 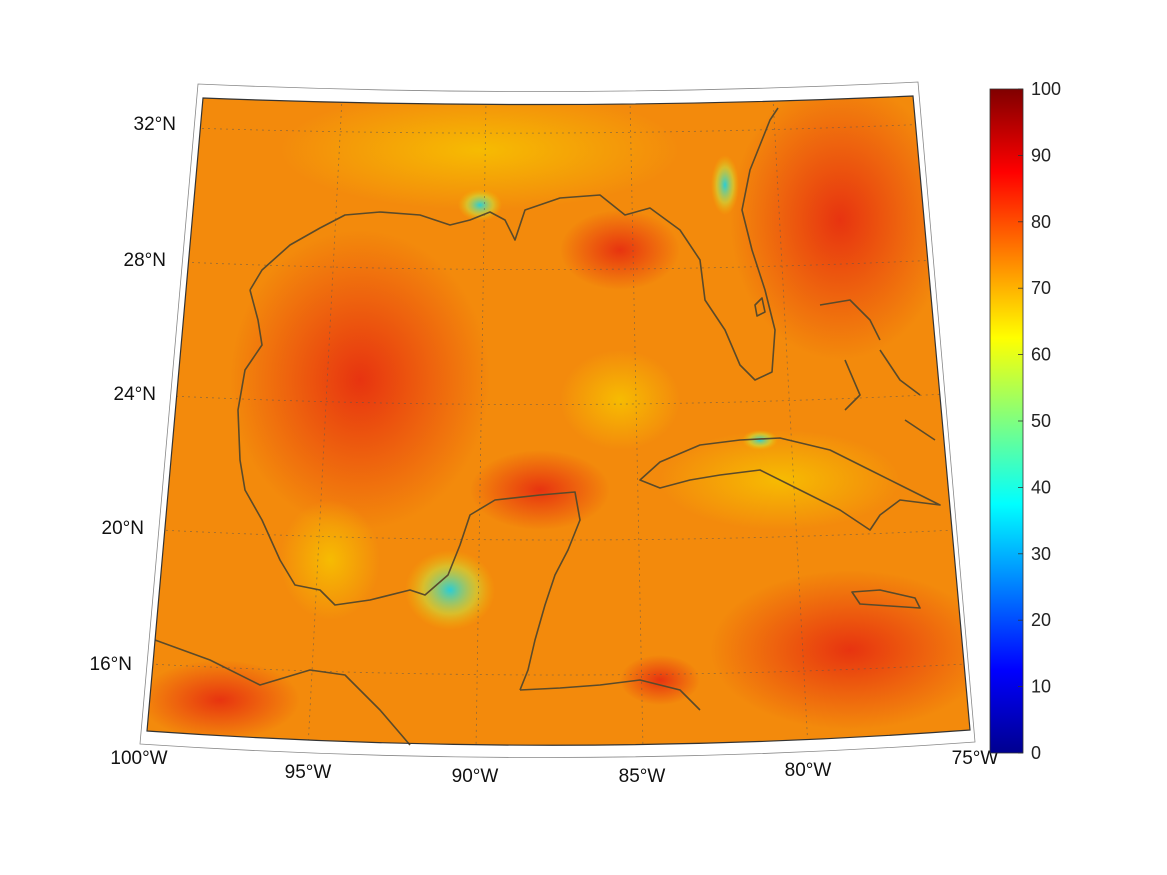 I want to click on lon-label-90w: 90°W, so click(x=475, y=776).